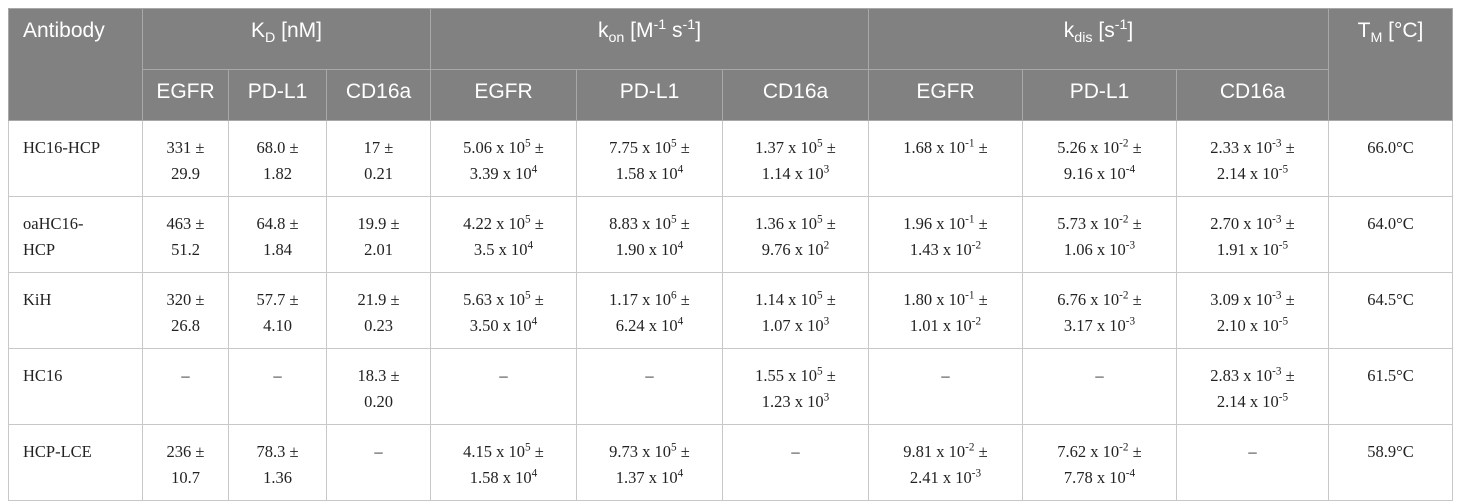  I want to click on cell-line: 2.83 x 10-3 ±, so click(1252, 376).